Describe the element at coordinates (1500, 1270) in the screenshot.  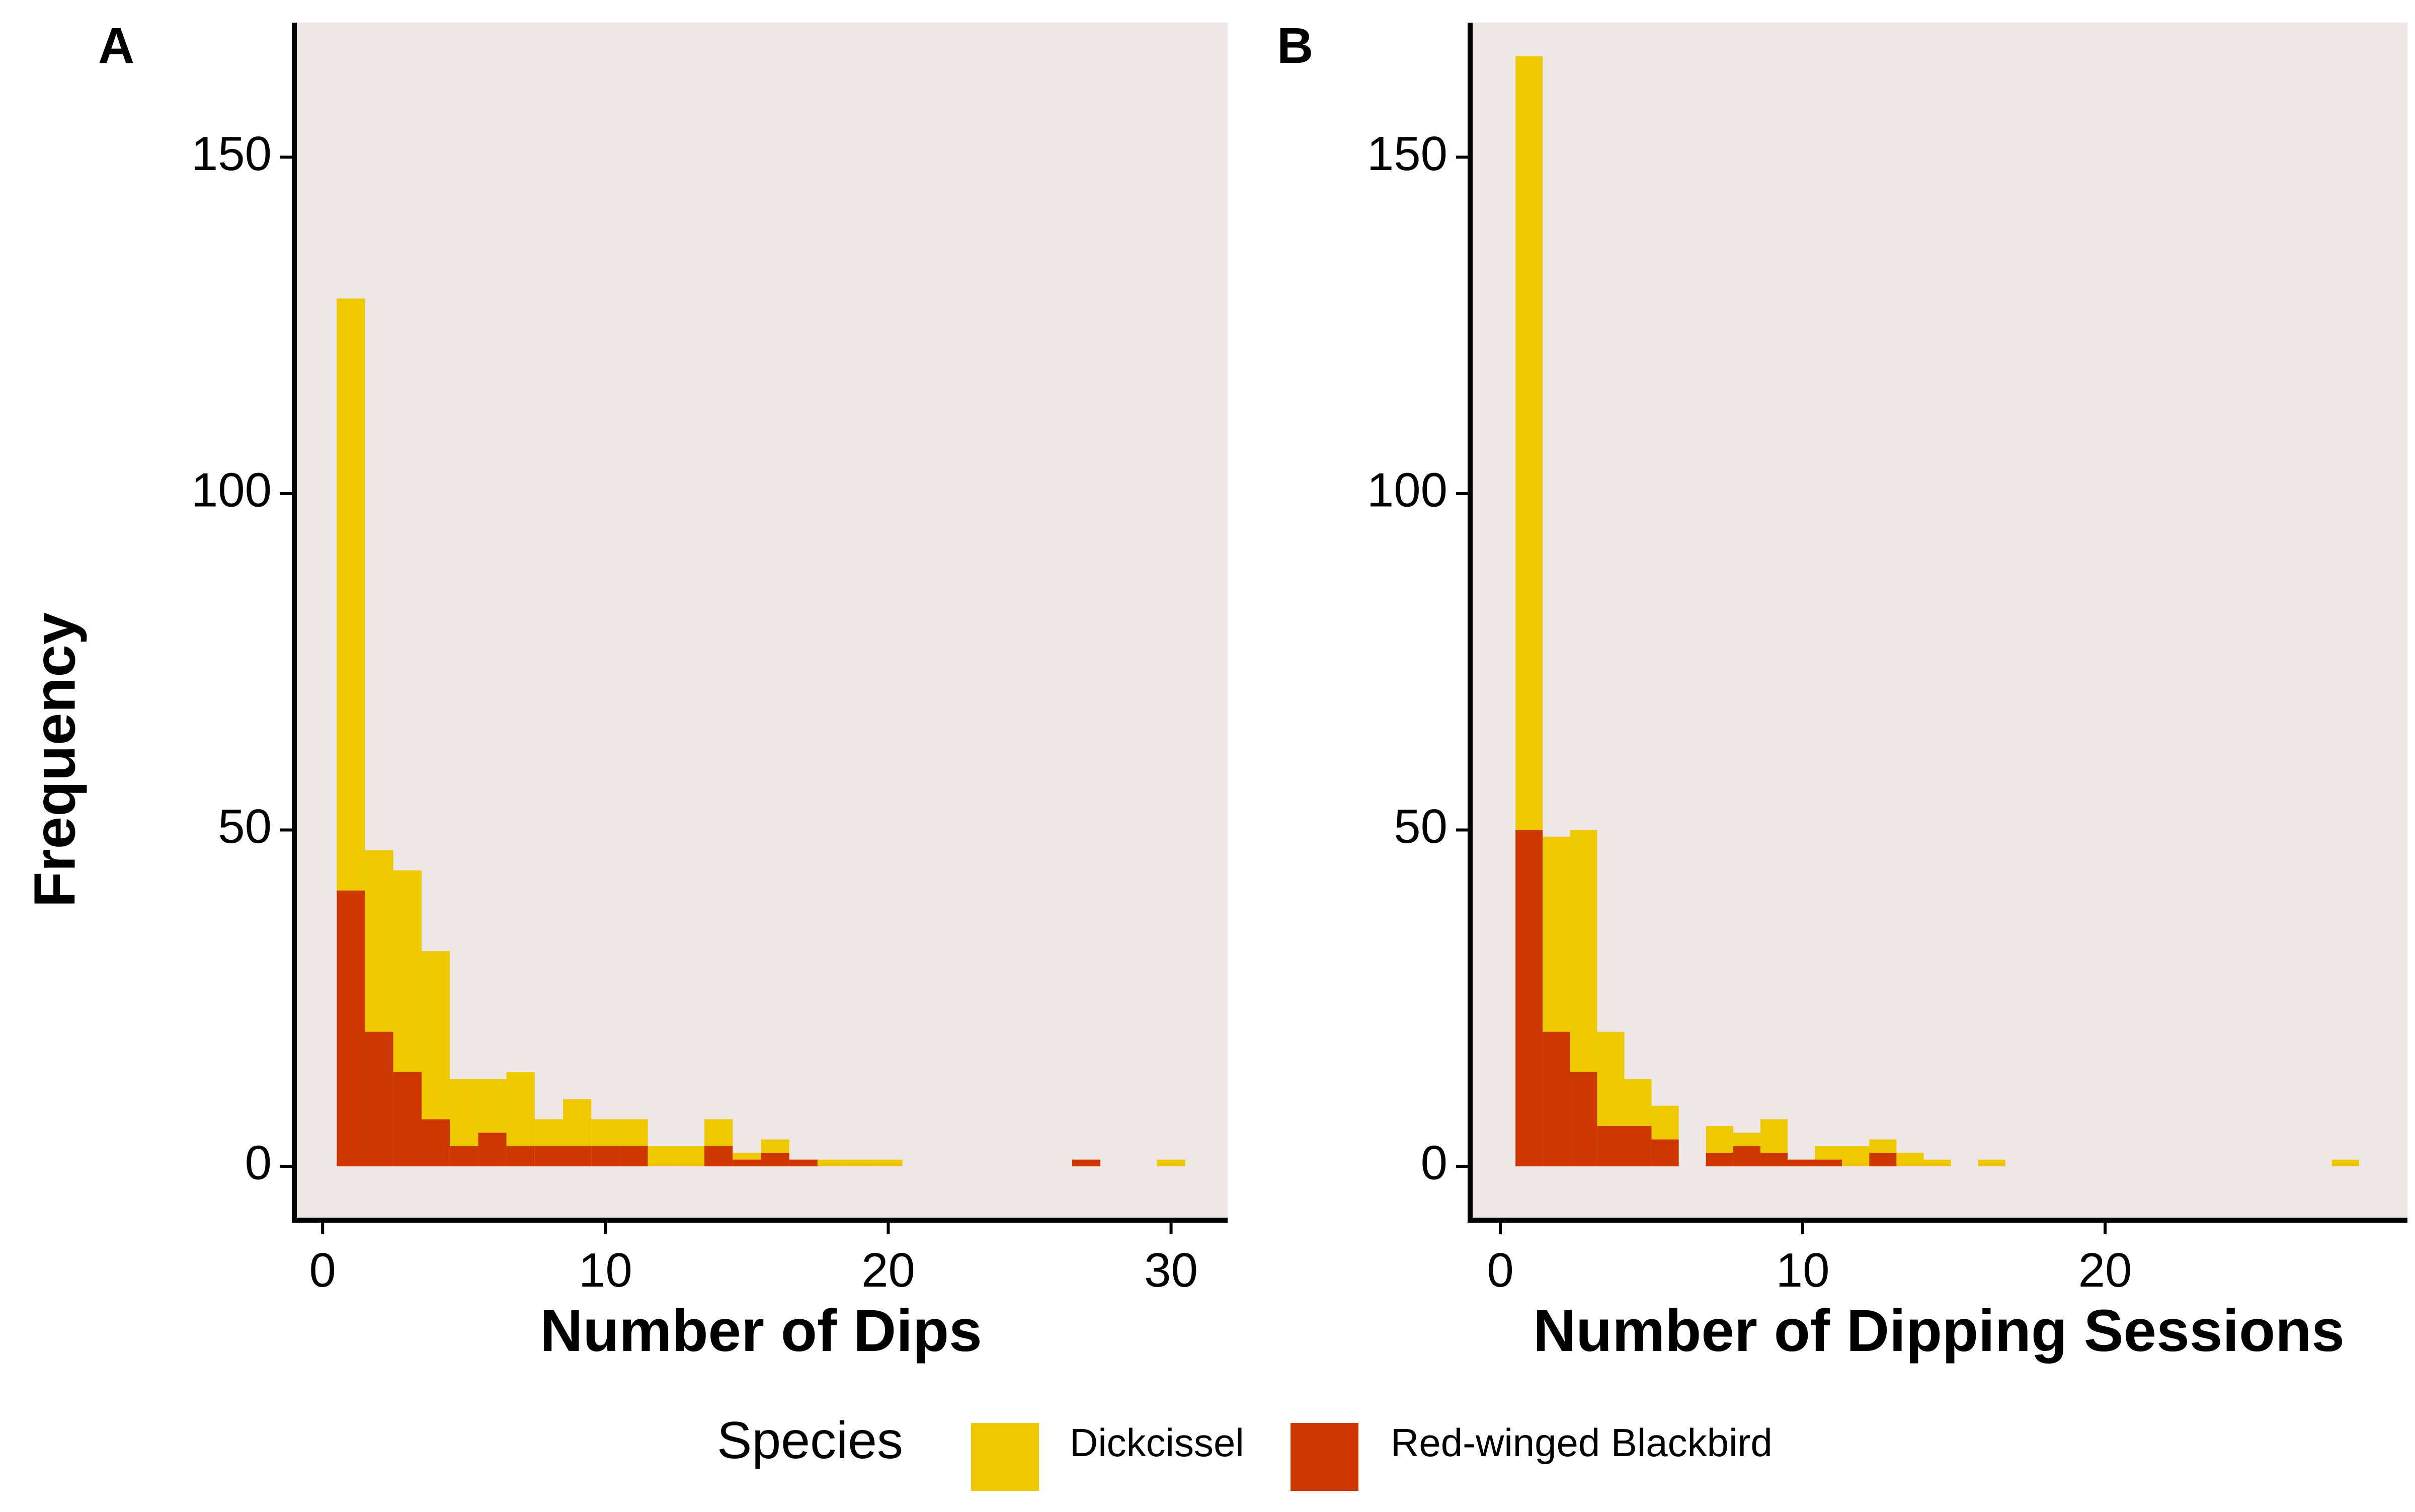
I see `panel-b-x-tick-label-0: 0` at that location.